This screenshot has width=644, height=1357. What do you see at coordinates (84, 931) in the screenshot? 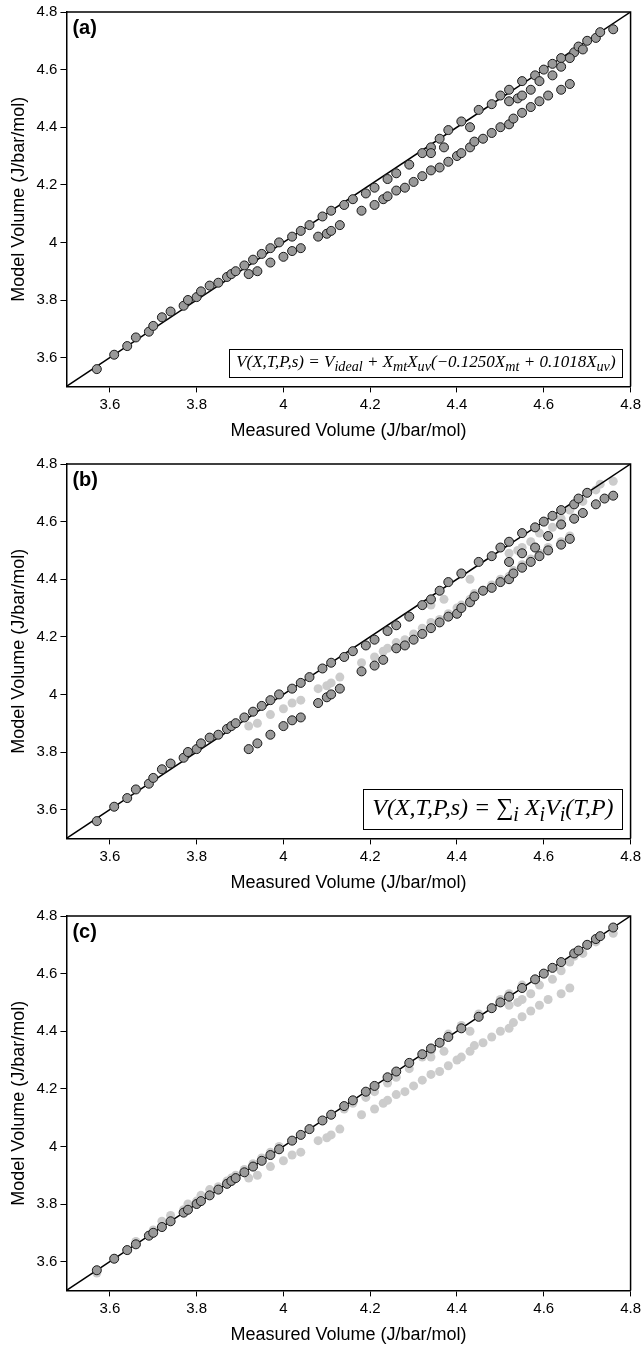
I see `chart-title: (c)` at bounding box center [84, 931].